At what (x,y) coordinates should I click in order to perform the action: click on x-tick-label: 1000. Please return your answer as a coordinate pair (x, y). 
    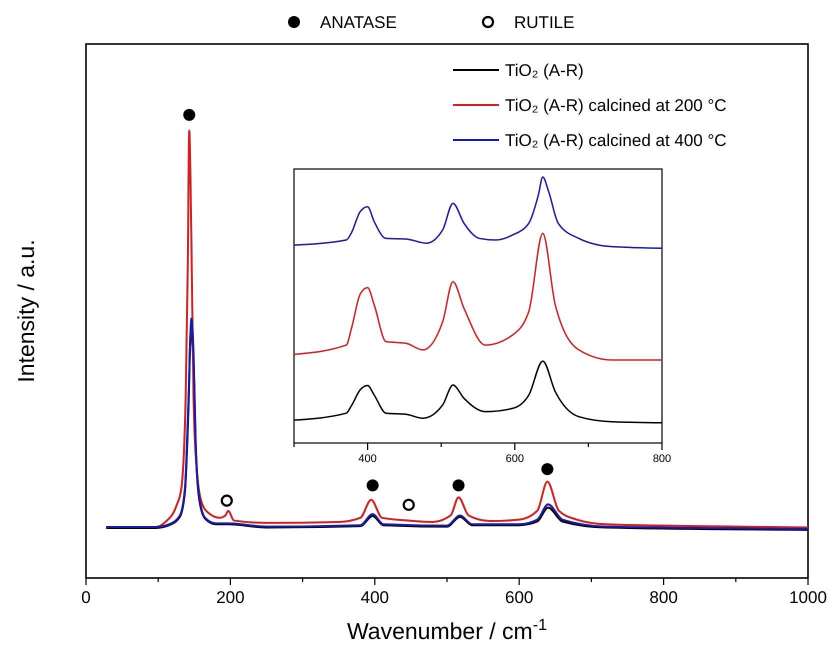
    Looking at the image, I should click on (808, 597).